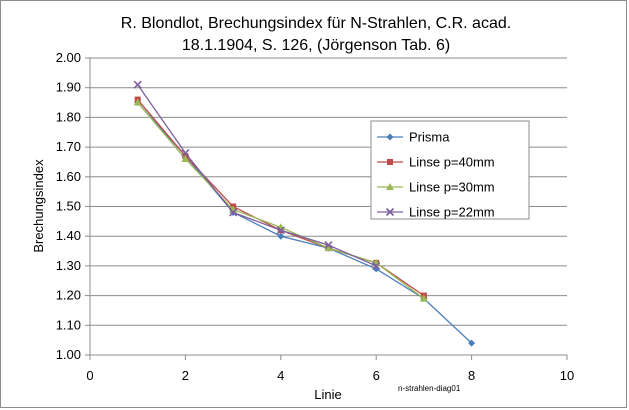  Describe the element at coordinates (68, 116) in the screenshot. I see `y-tick-label: 1.80` at that location.